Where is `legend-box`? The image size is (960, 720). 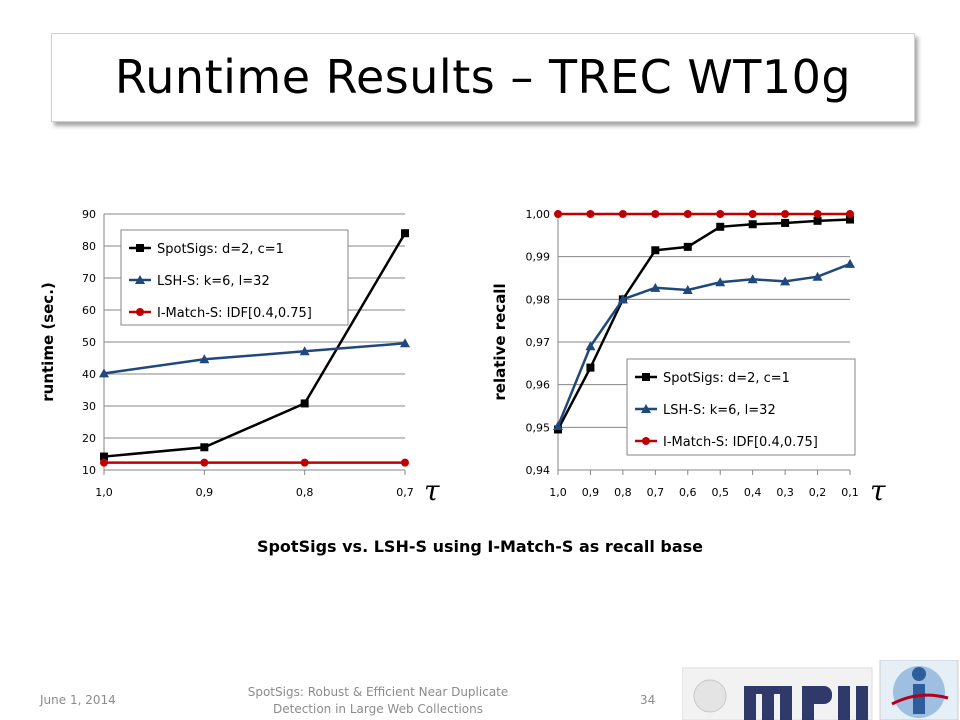 legend-box is located at coordinates (741, 407).